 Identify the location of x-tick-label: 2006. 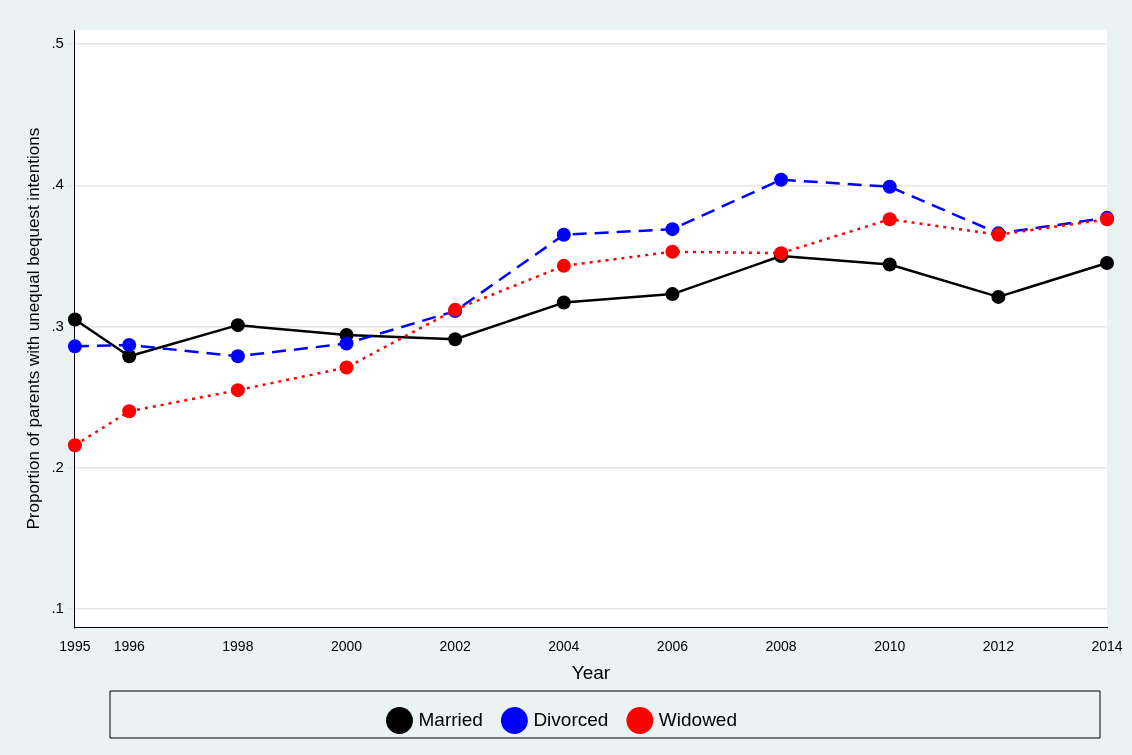
(672, 645).